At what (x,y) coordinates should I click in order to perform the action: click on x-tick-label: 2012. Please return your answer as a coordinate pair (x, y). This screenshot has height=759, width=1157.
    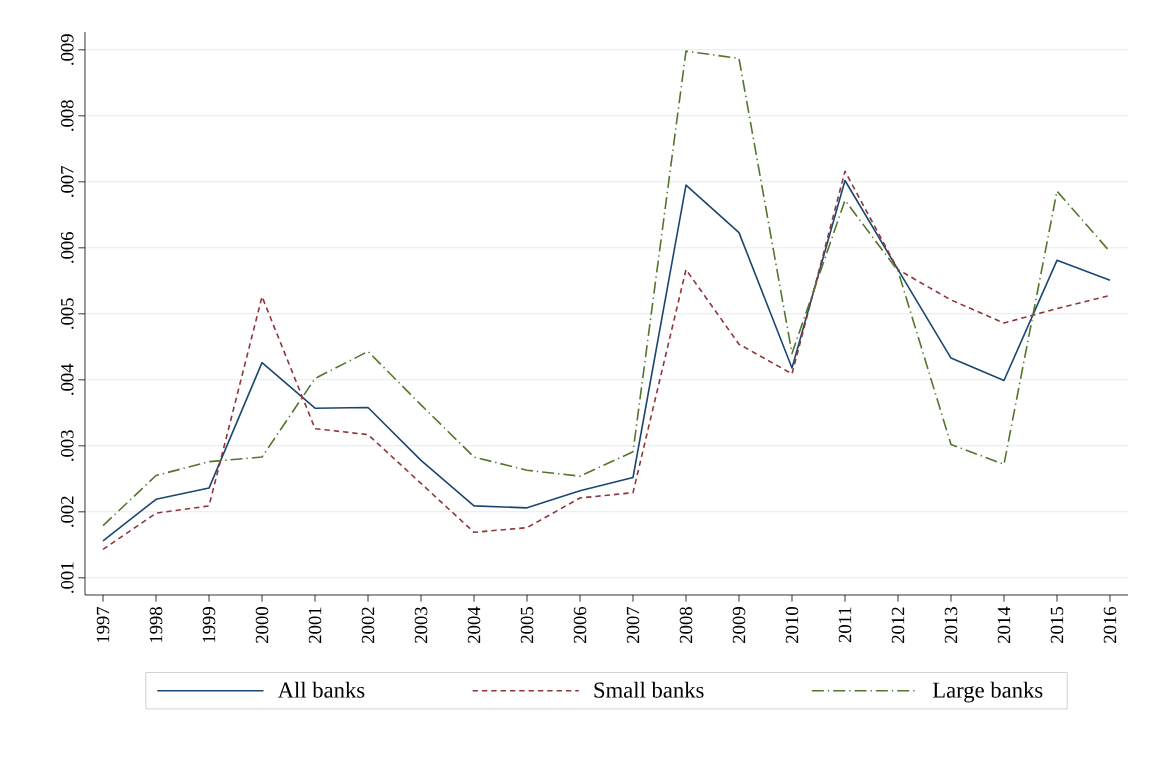
    Looking at the image, I should click on (898, 625).